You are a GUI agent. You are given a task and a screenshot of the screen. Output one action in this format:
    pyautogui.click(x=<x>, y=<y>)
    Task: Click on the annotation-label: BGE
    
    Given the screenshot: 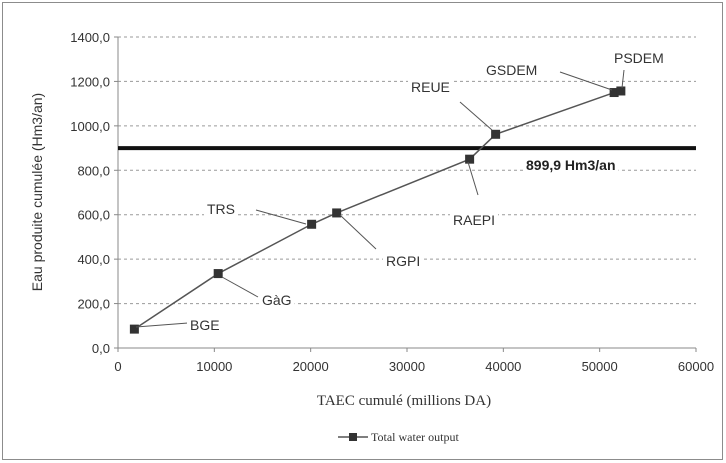 What is the action you would take?
    pyautogui.click(x=205, y=325)
    